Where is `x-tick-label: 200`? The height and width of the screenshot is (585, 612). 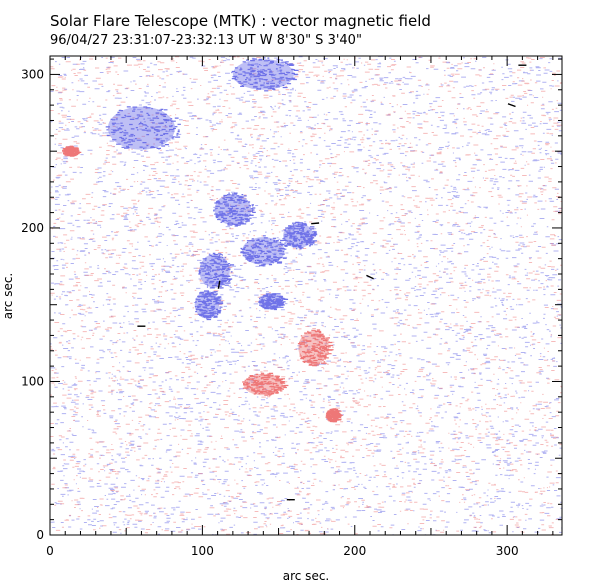
x-tick-label: 200 is located at coordinates (354, 551).